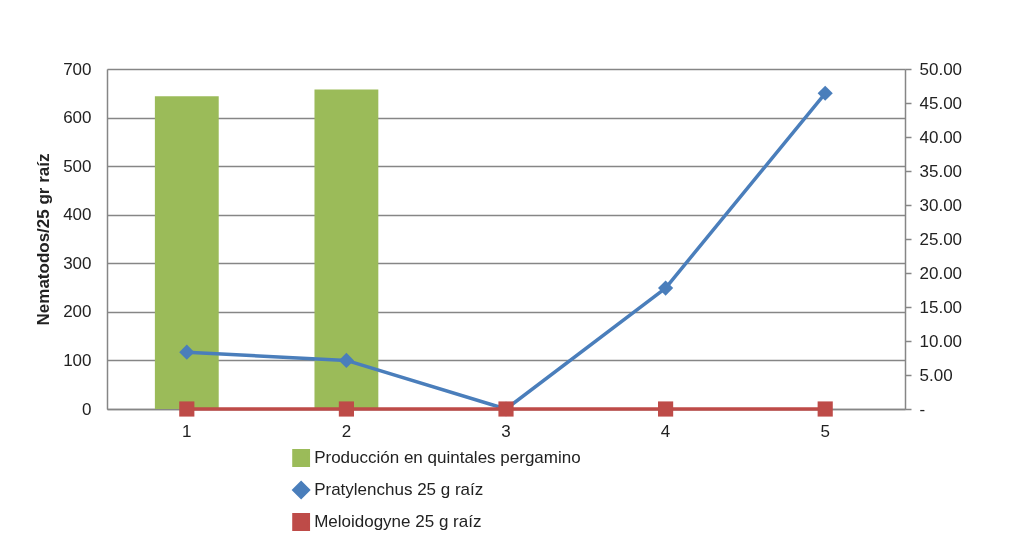 This screenshot has height=551, width=1022. Describe the element at coordinates (941, 171) in the screenshot. I see `y2-tick-label: 35.00` at that location.